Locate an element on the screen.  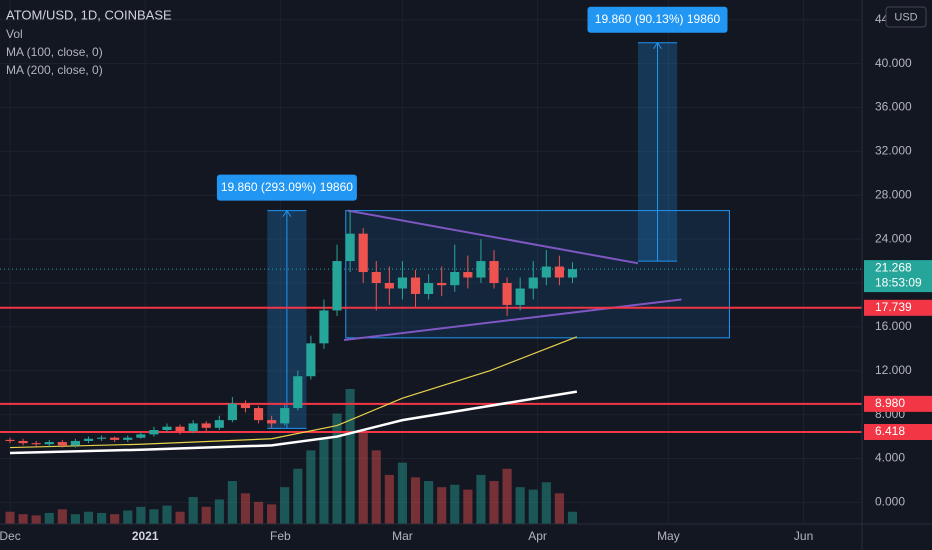
x-tick-label: Feb is located at coordinates (280, 536).